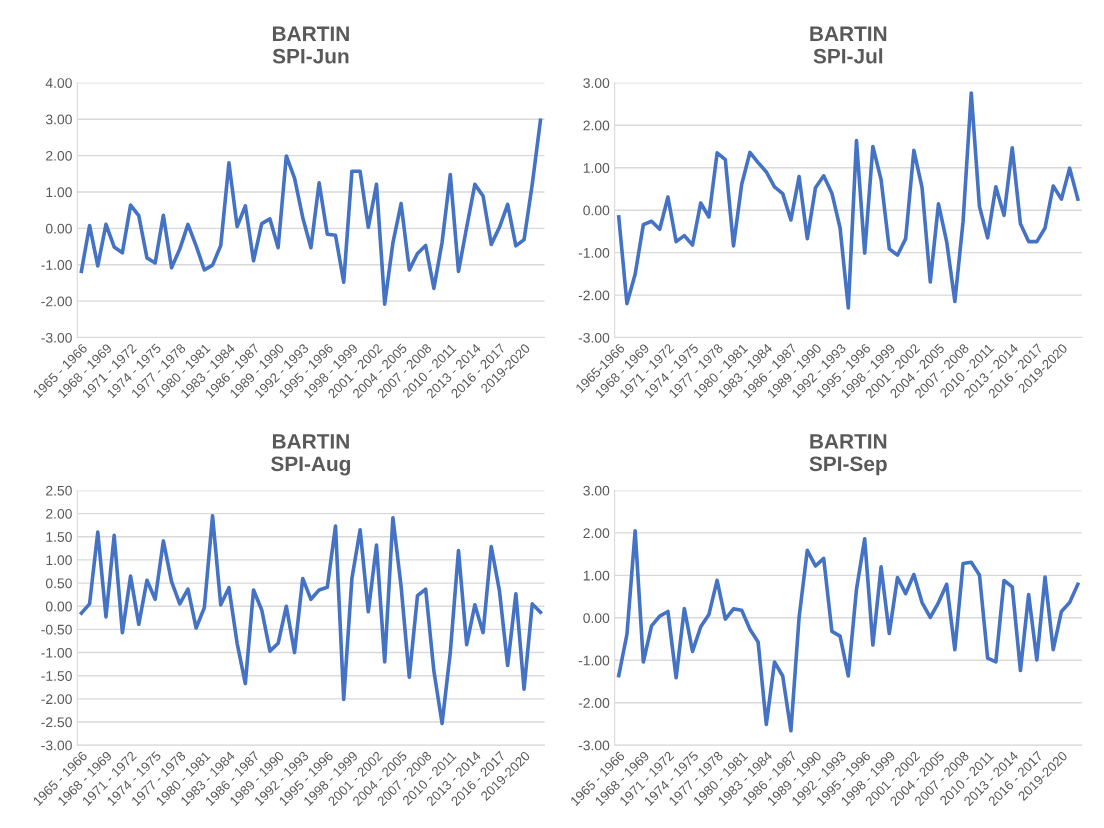  I want to click on chart-title: BARTIN SPI-Jun, so click(310, 45).